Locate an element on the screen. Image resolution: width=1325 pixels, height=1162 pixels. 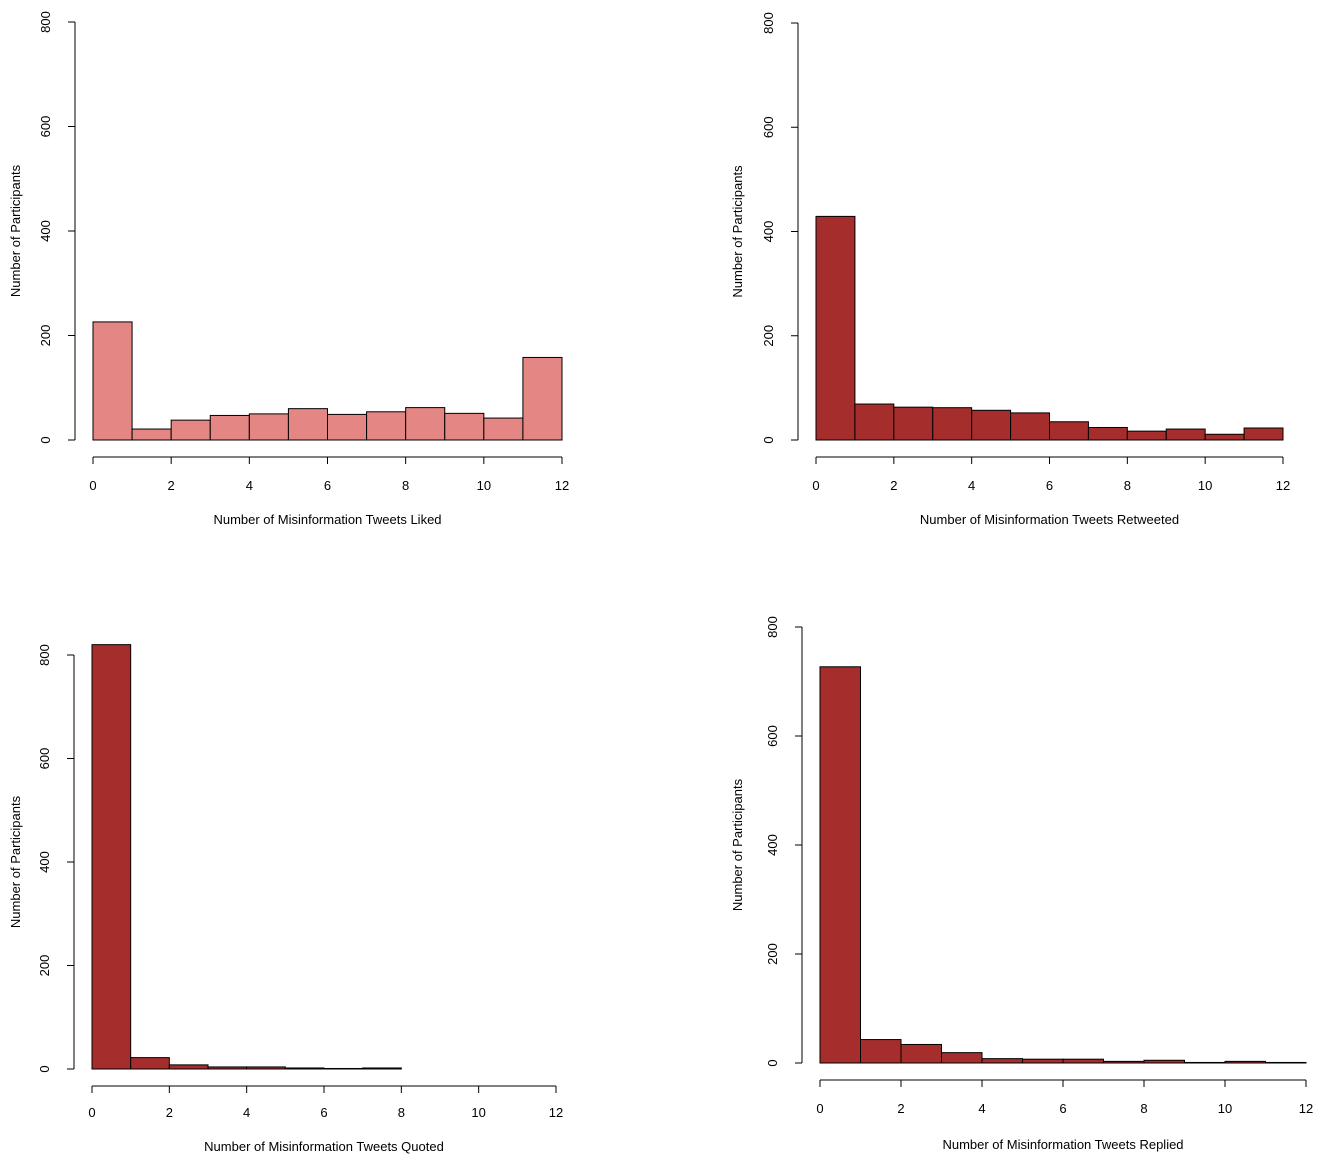
x-axis-title: Number of Misinformation Tweets Liked is located at coordinates (327, 519).